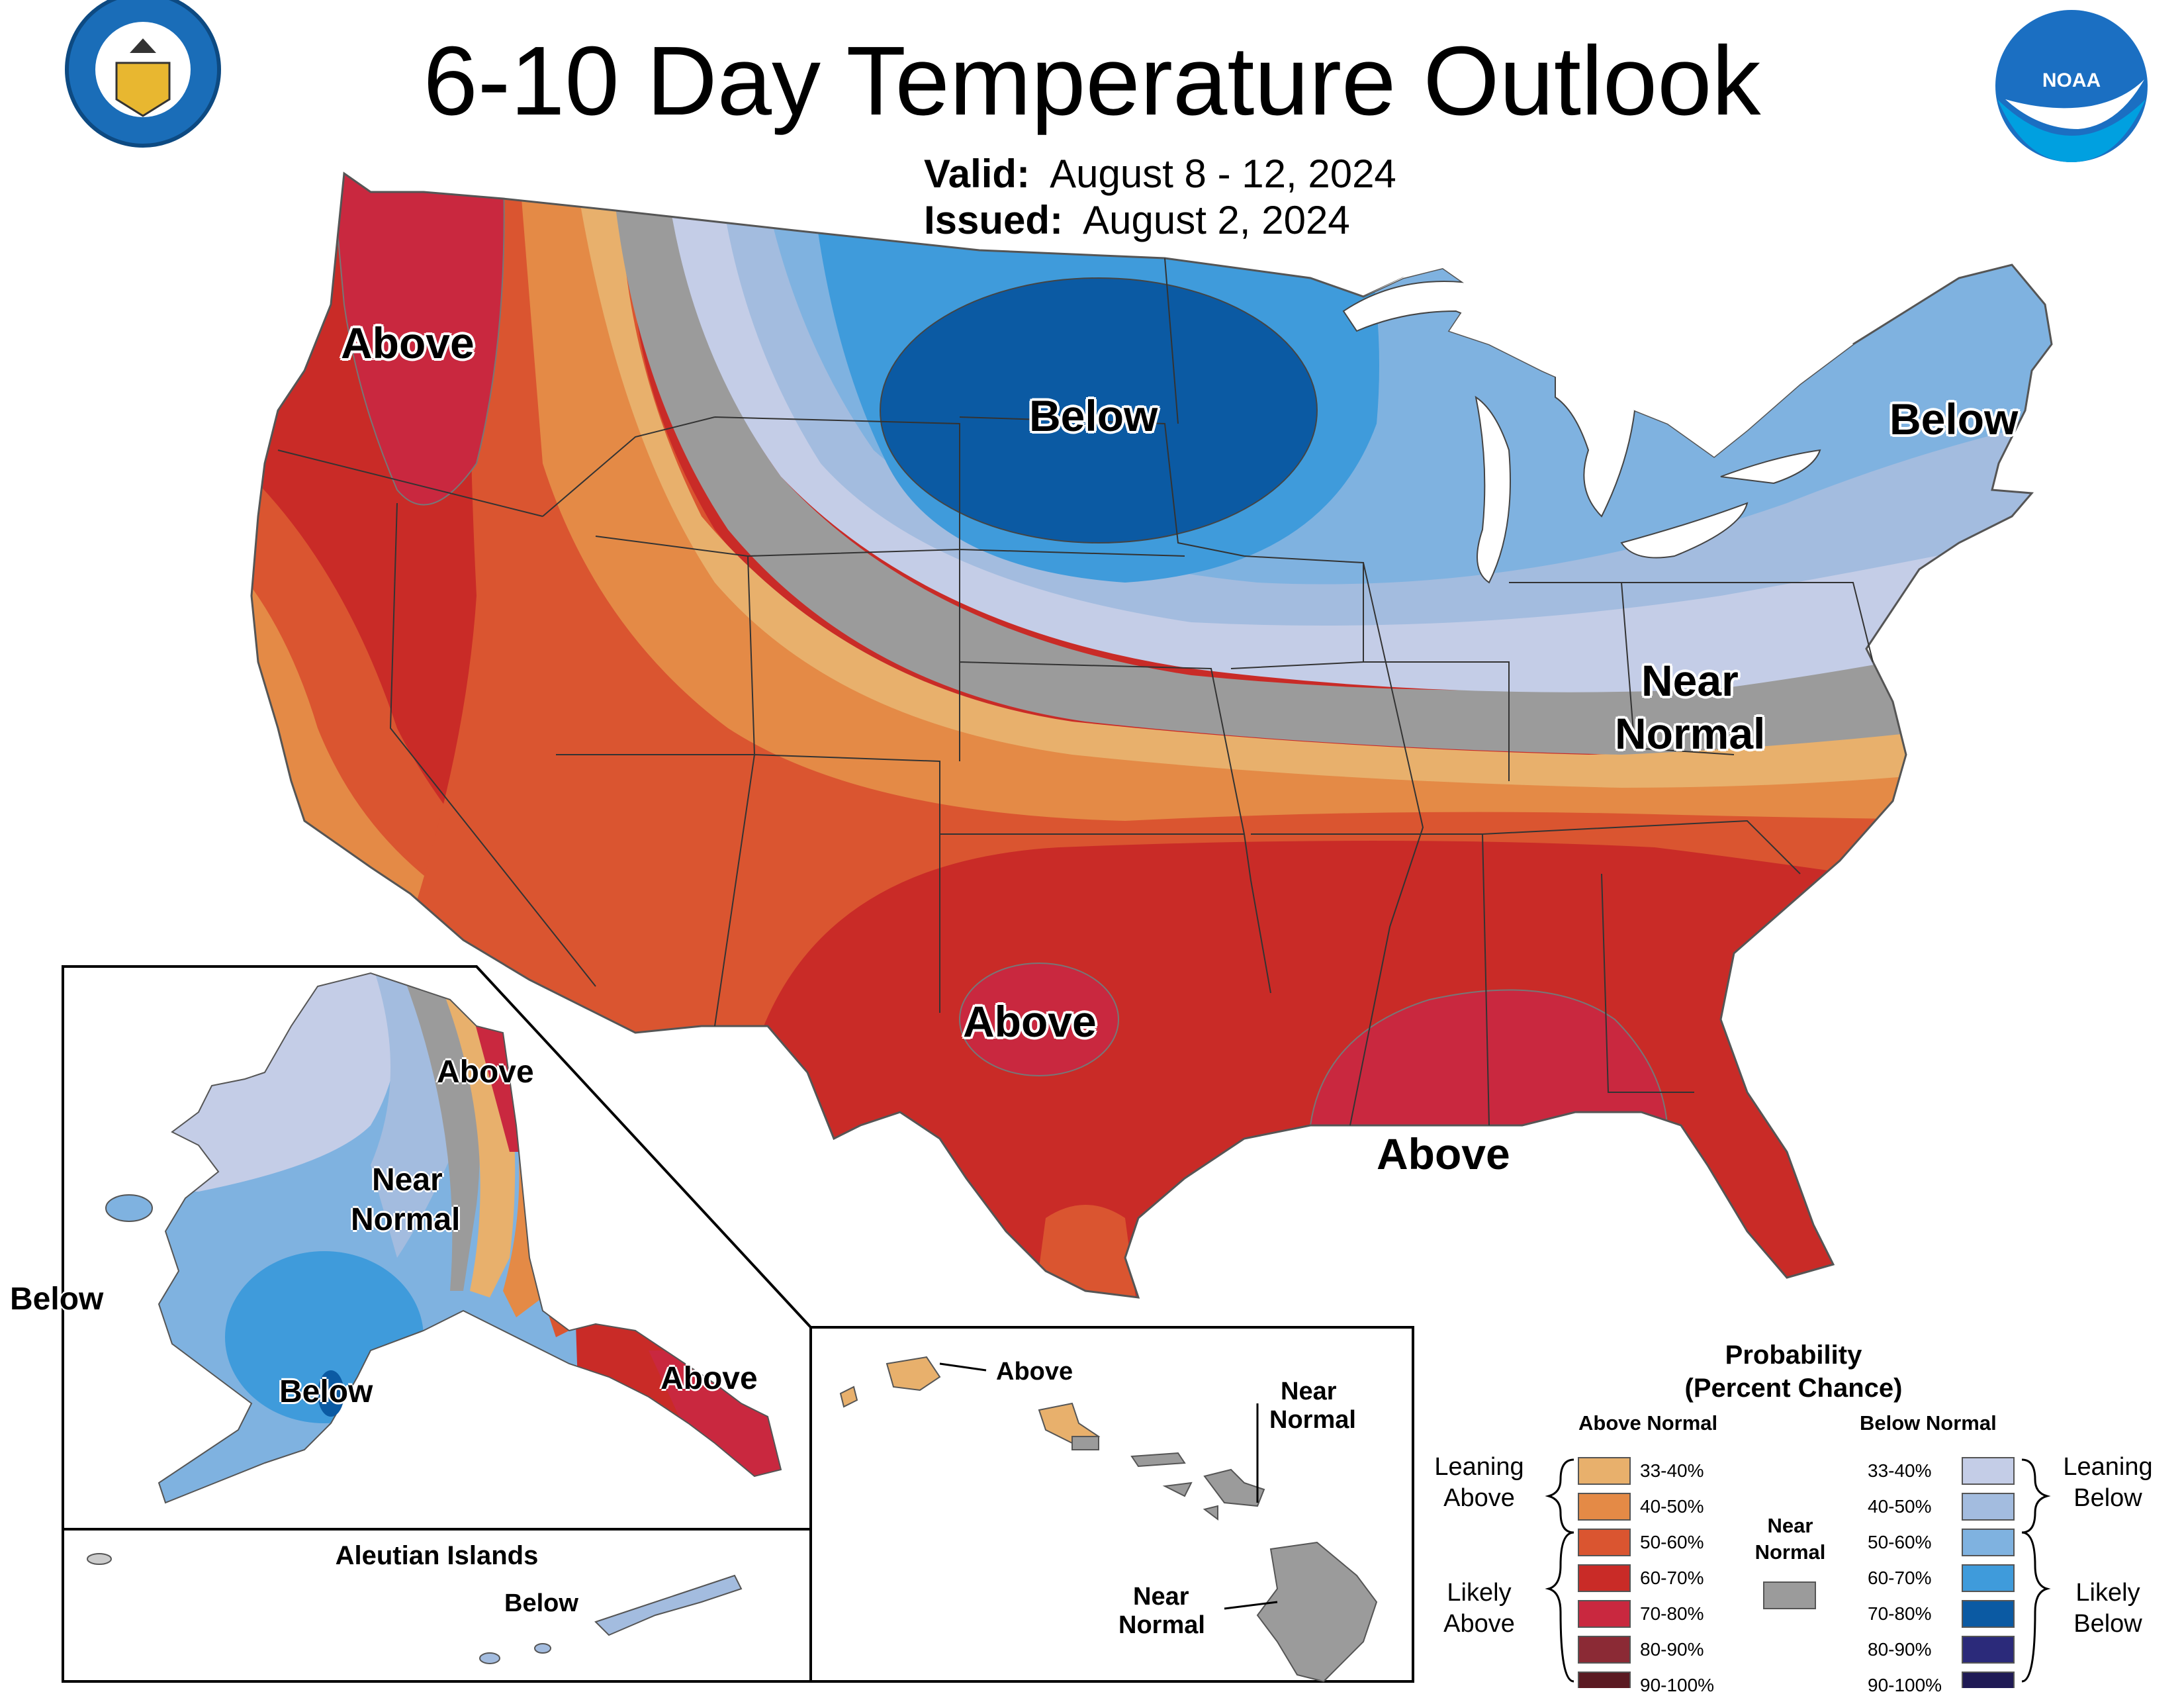 Image resolution: width=2184 pixels, height=1696 pixels. What do you see at coordinates (1443, 1153) in the screenshot?
I see `conus-label-southeast: Above` at bounding box center [1443, 1153].